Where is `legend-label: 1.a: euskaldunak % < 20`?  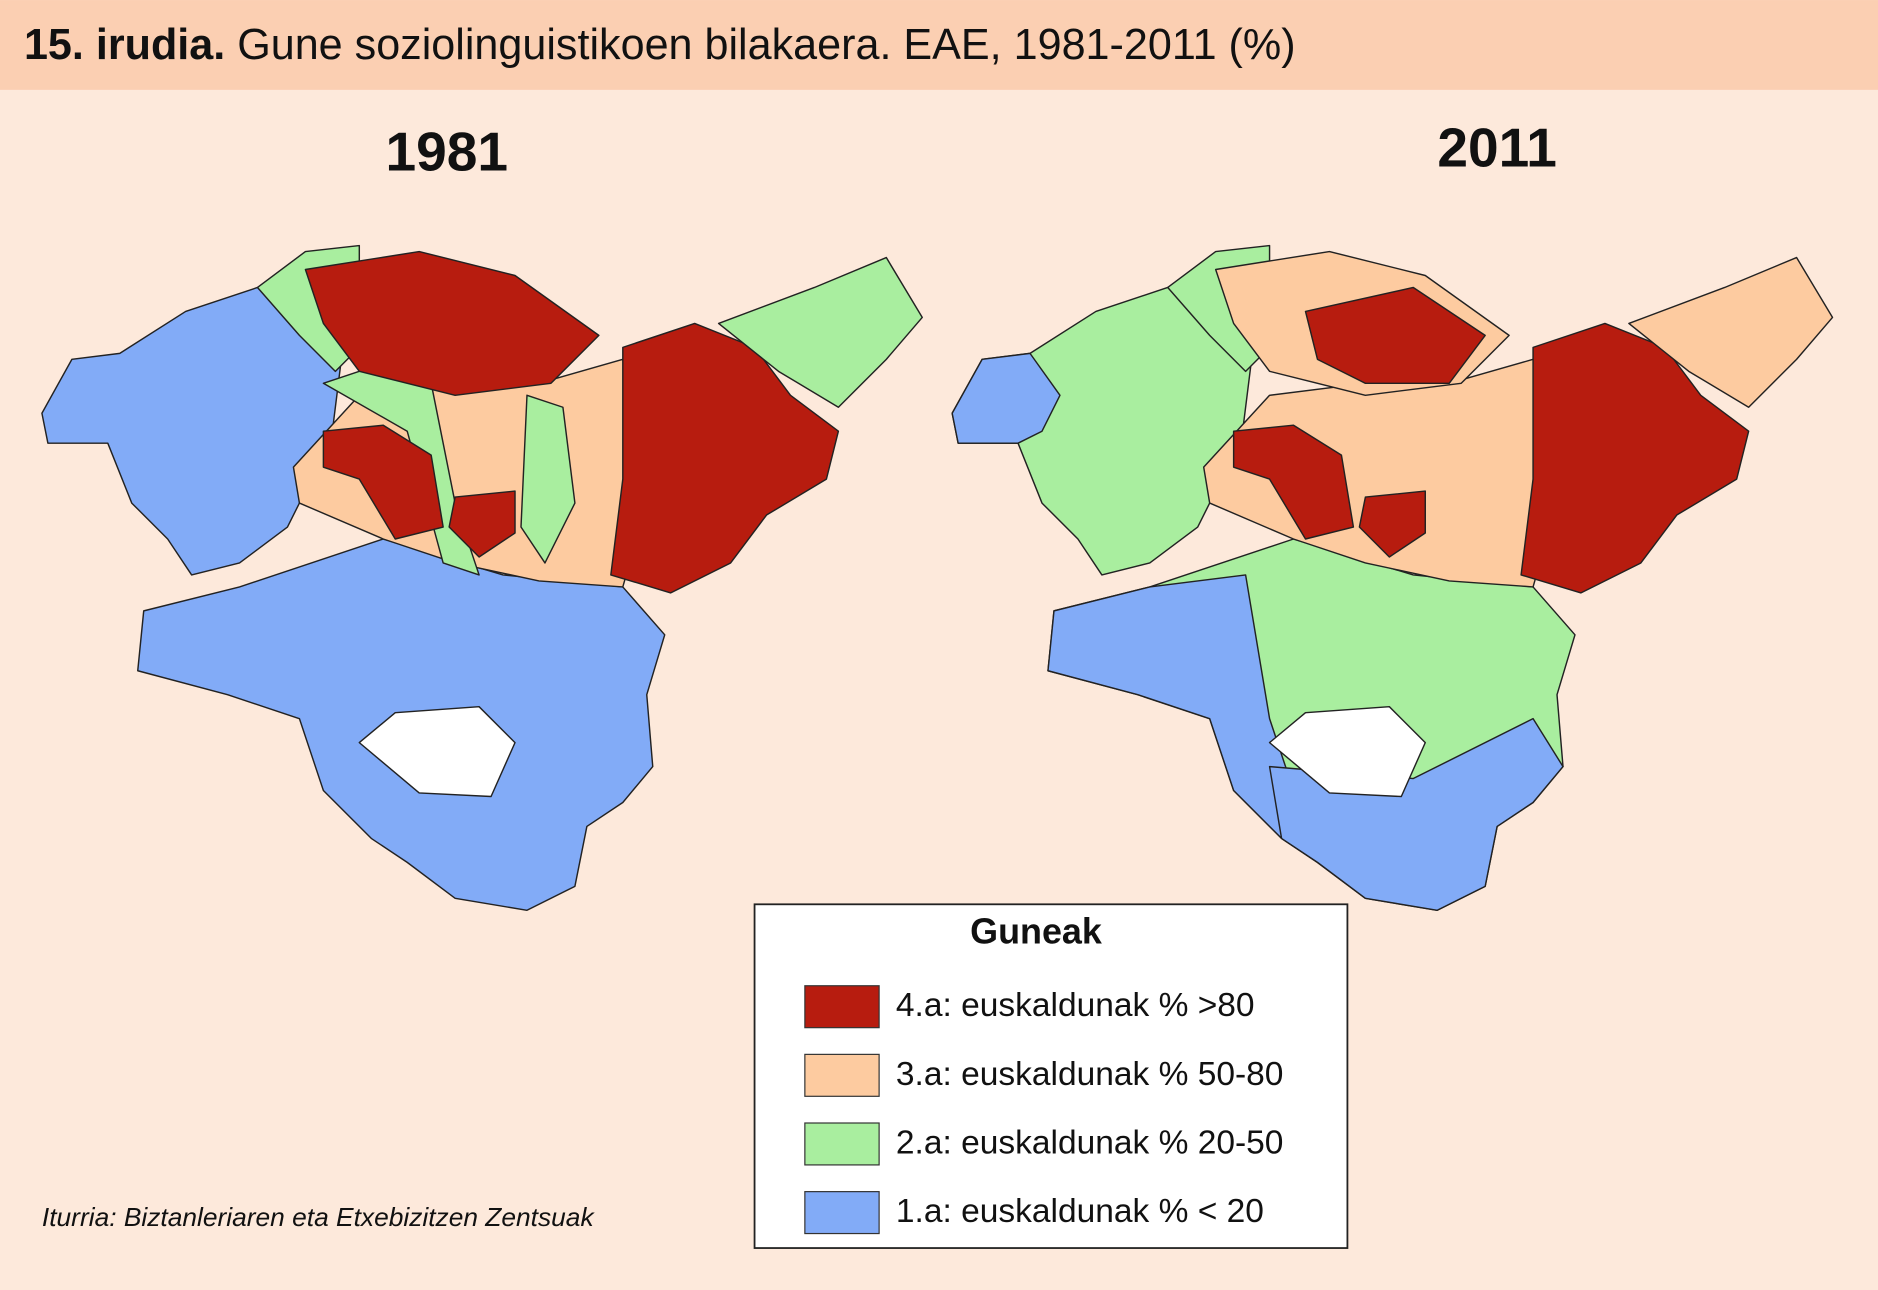
legend-label: 1.a: euskaldunak % < 20 is located at coordinates (1080, 1211).